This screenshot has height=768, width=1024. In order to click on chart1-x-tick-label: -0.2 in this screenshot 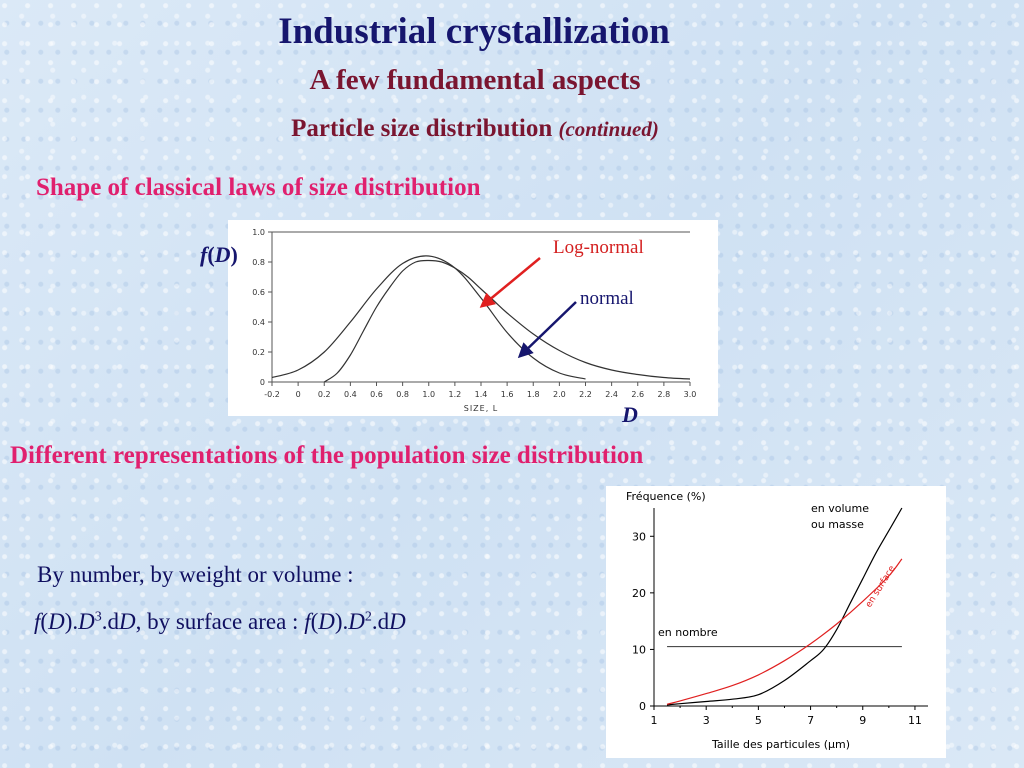, I will do `click(272, 394)`.